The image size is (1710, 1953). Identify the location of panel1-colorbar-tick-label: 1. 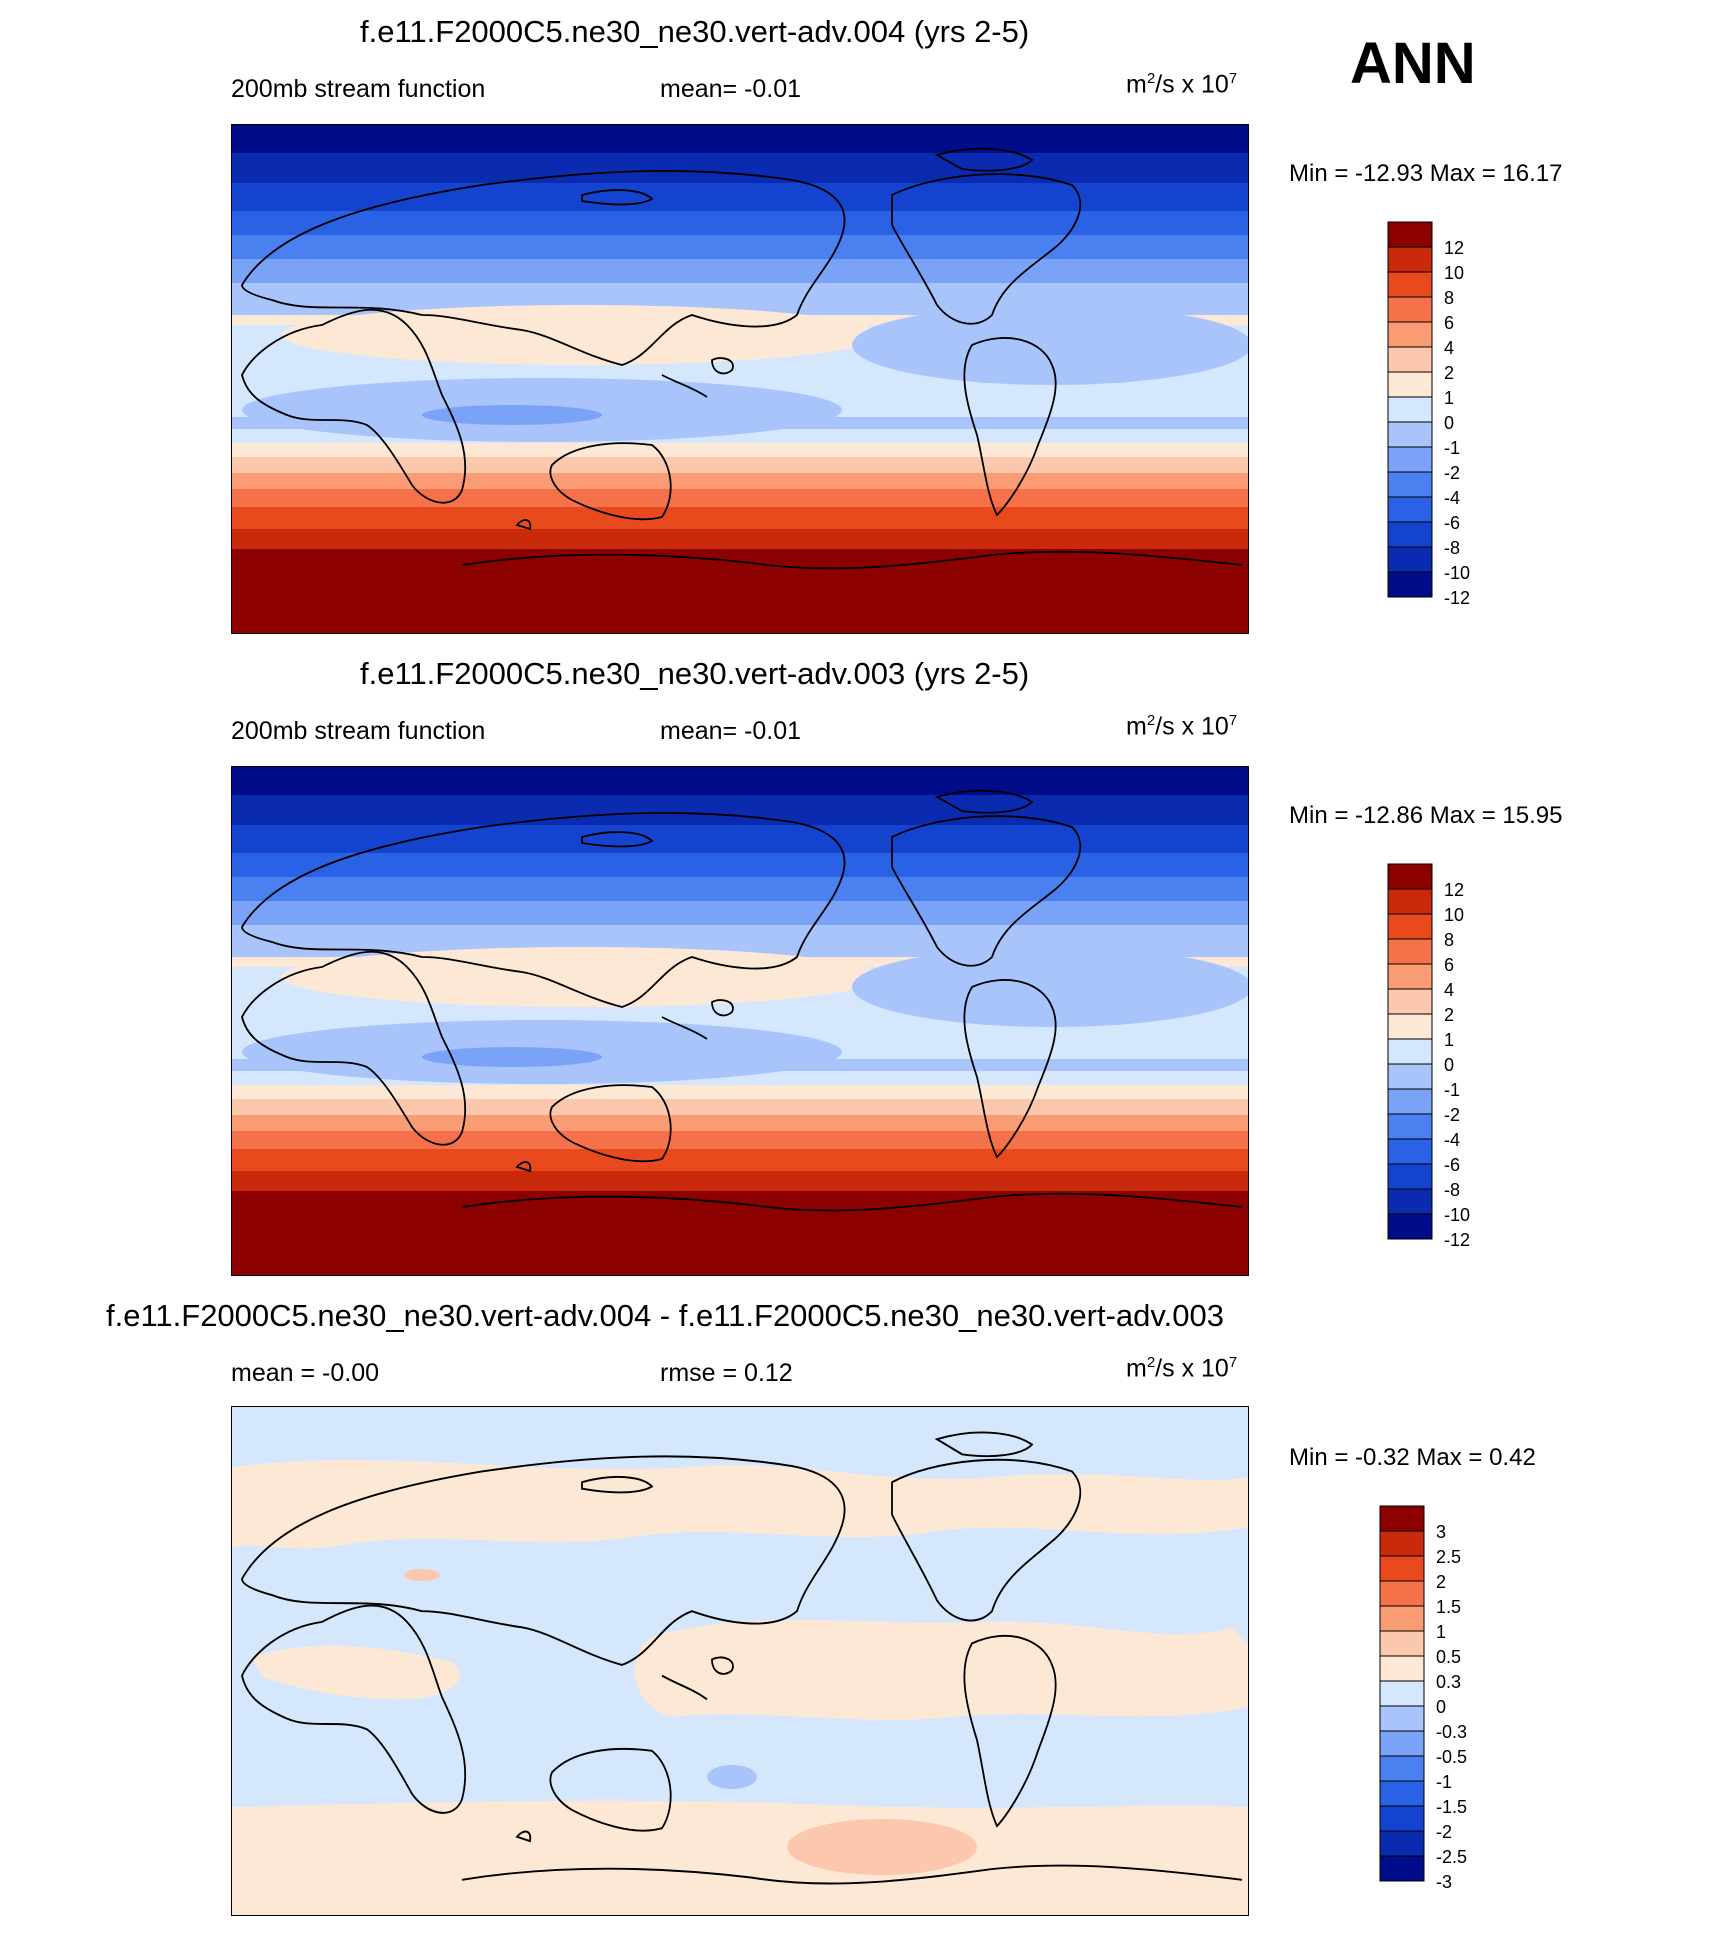
(1449, 398).